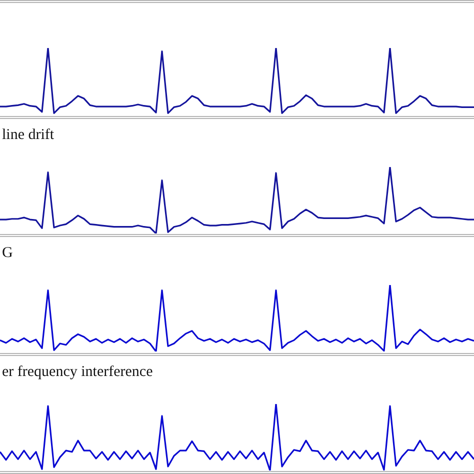 This screenshot has height=474, width=474. I want to click on chart-title: er frequency interference, so click(77, 372).